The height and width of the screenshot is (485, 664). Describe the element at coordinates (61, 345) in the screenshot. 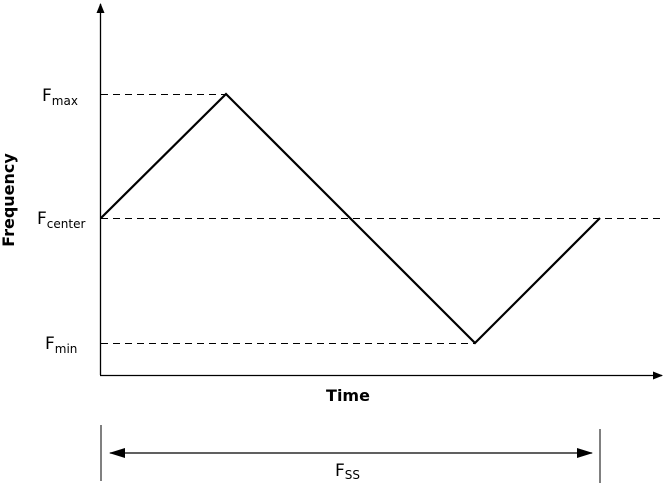

I see `fmin-label: Fmin` at that location.